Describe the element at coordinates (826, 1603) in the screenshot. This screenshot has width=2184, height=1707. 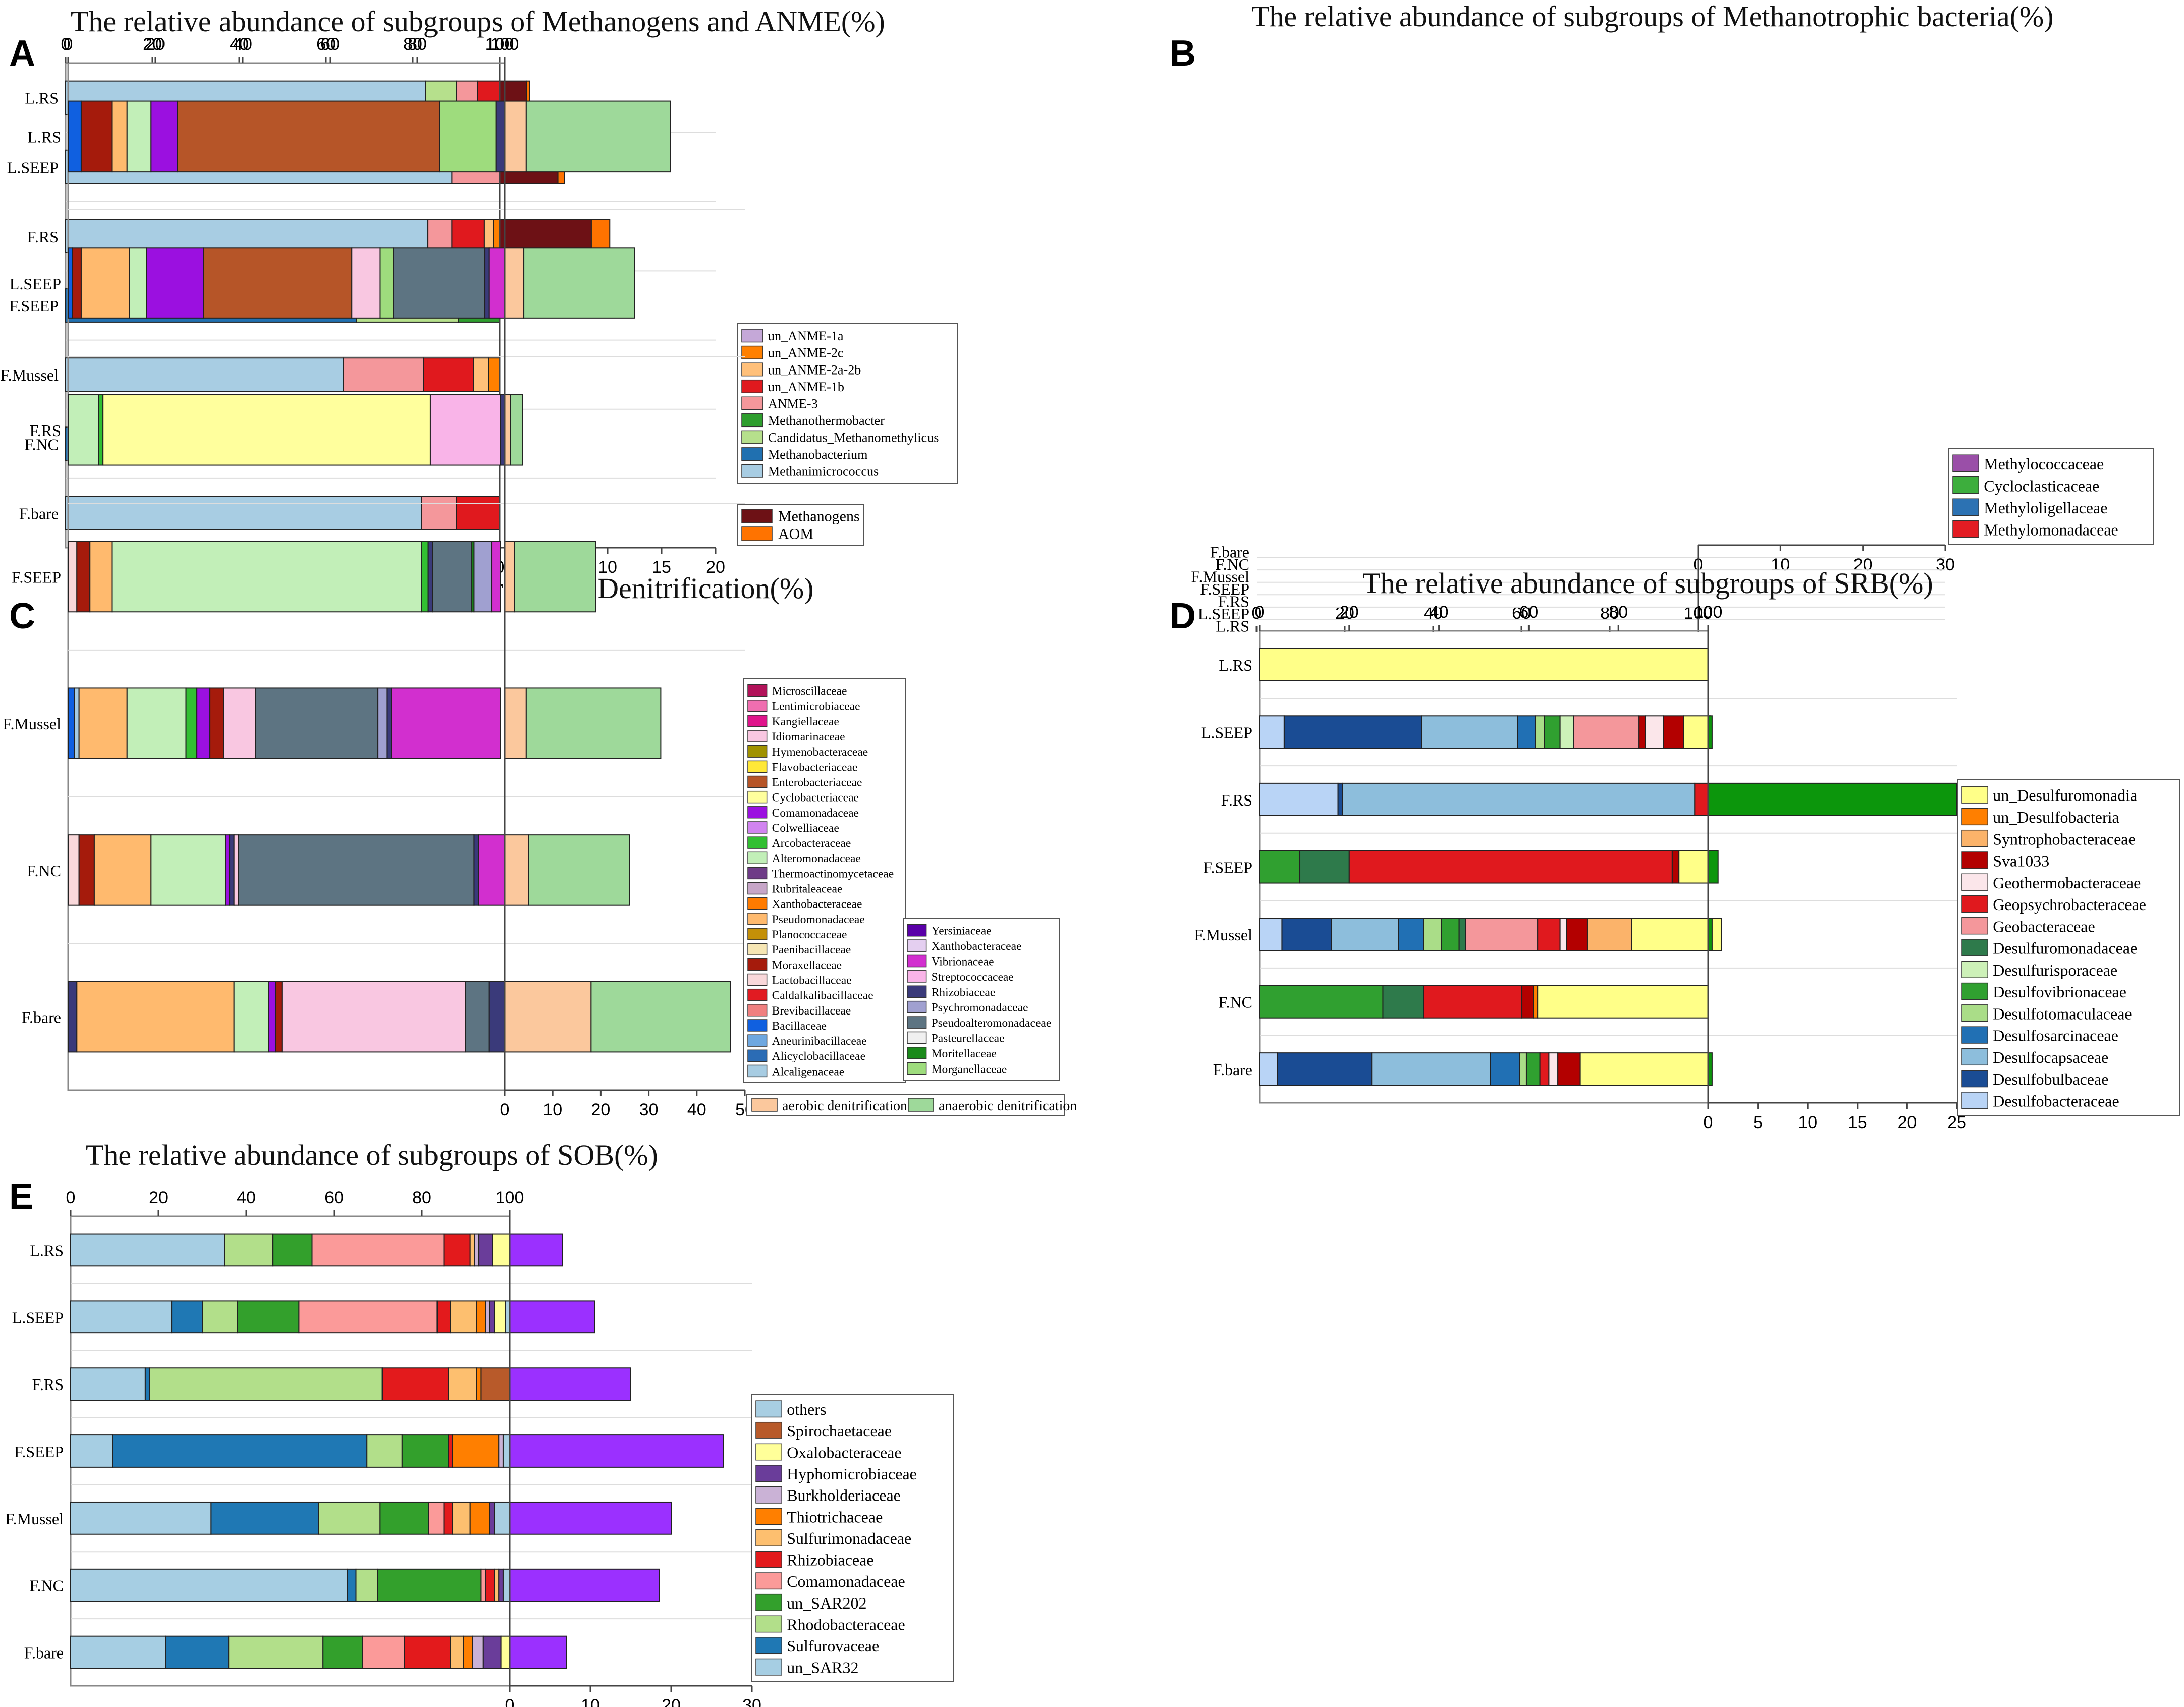
I see `legend-label: un_SAR202` at that location.